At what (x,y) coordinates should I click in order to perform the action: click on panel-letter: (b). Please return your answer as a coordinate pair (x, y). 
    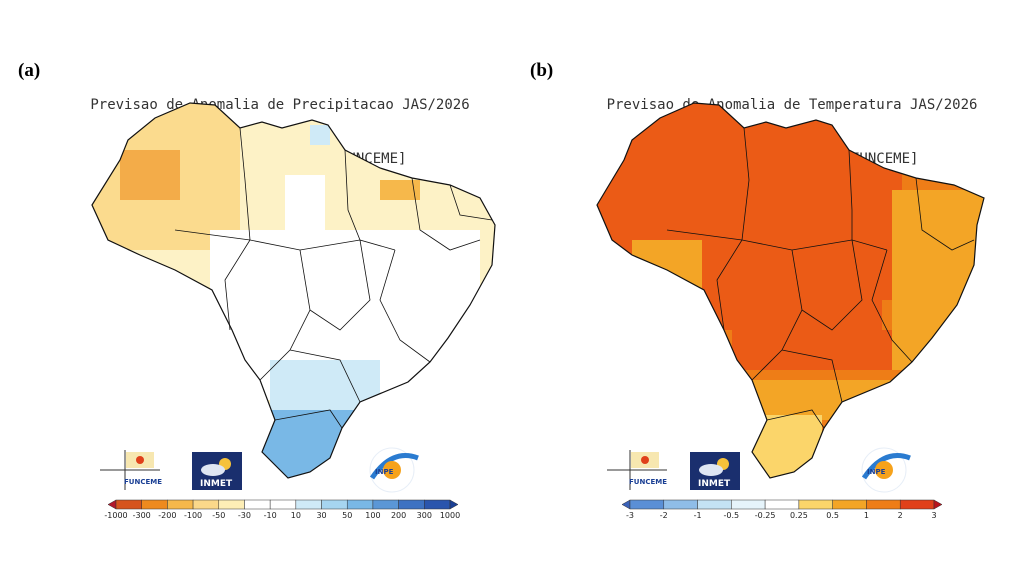
    Looking at the image, I should click on (542, 70).